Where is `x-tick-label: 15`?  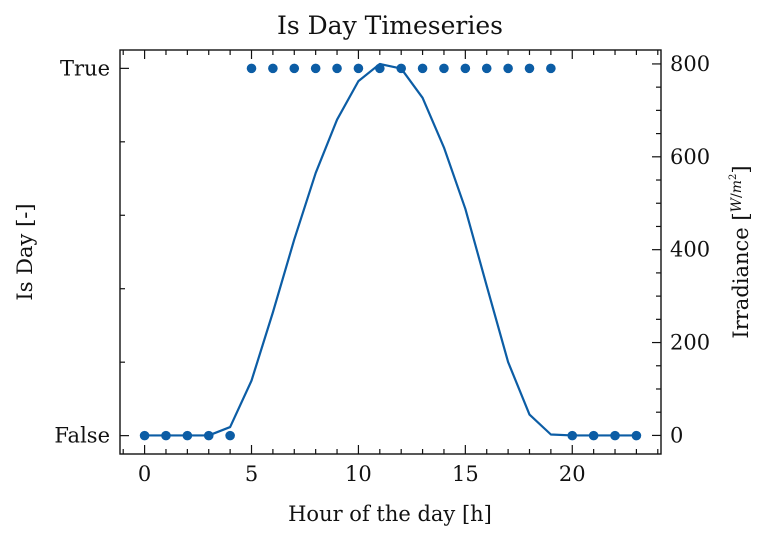
x-tick-label: 15 is located at coordinates (465, 474).